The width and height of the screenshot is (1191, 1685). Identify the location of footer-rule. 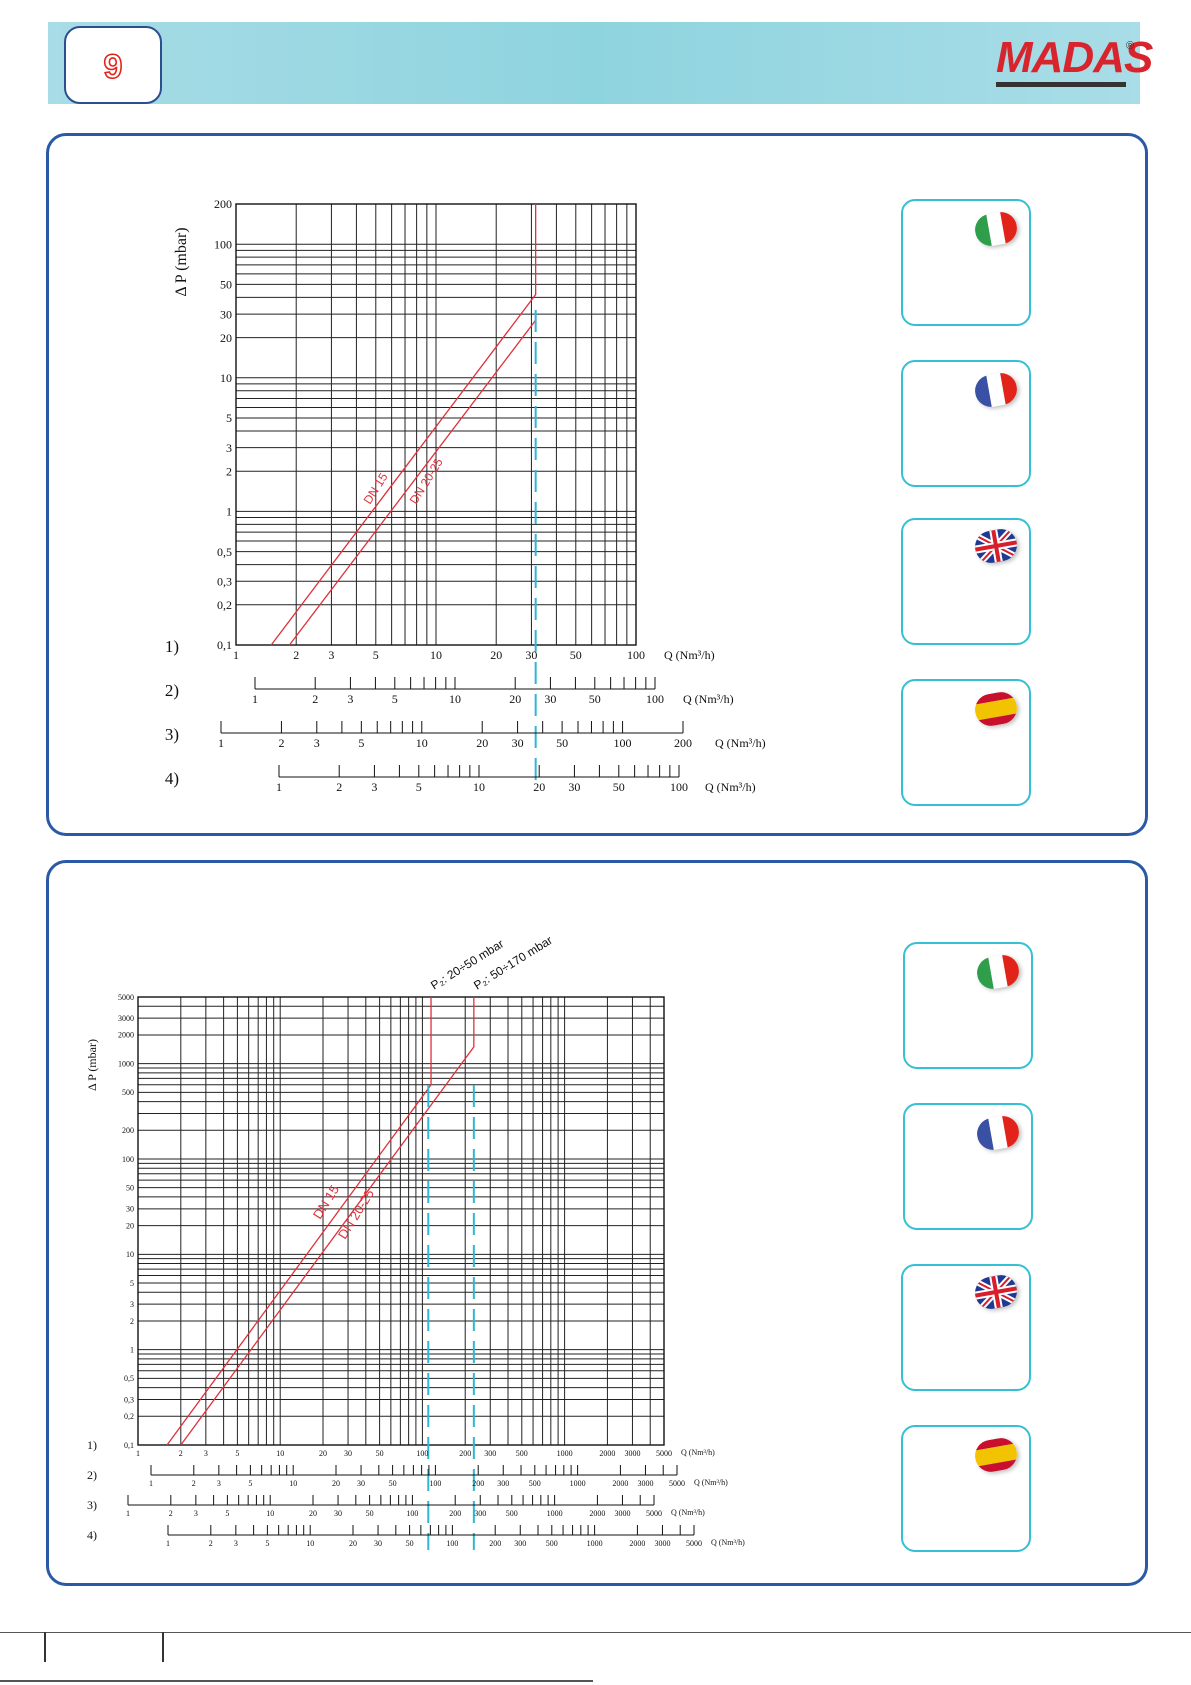
(595, 1632).